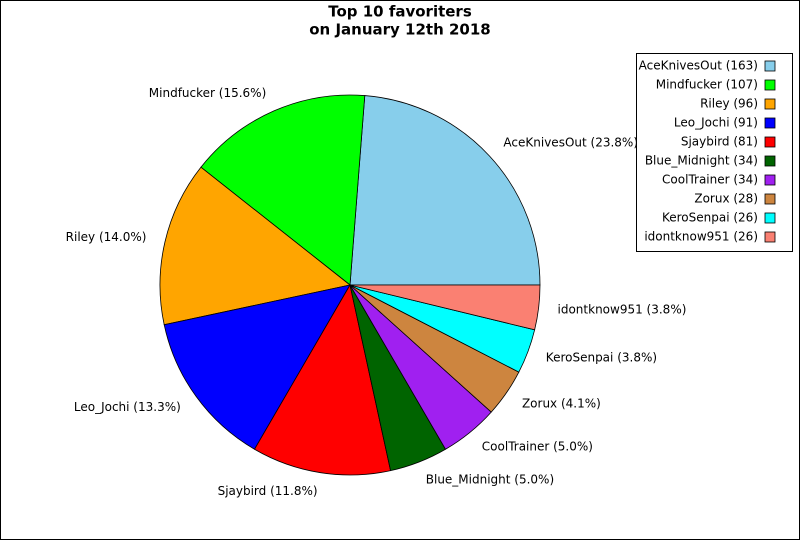  Describe the element at coordinates (726, 199) in the screenshot. I see `legend-label: Zorux (28)` at that location.